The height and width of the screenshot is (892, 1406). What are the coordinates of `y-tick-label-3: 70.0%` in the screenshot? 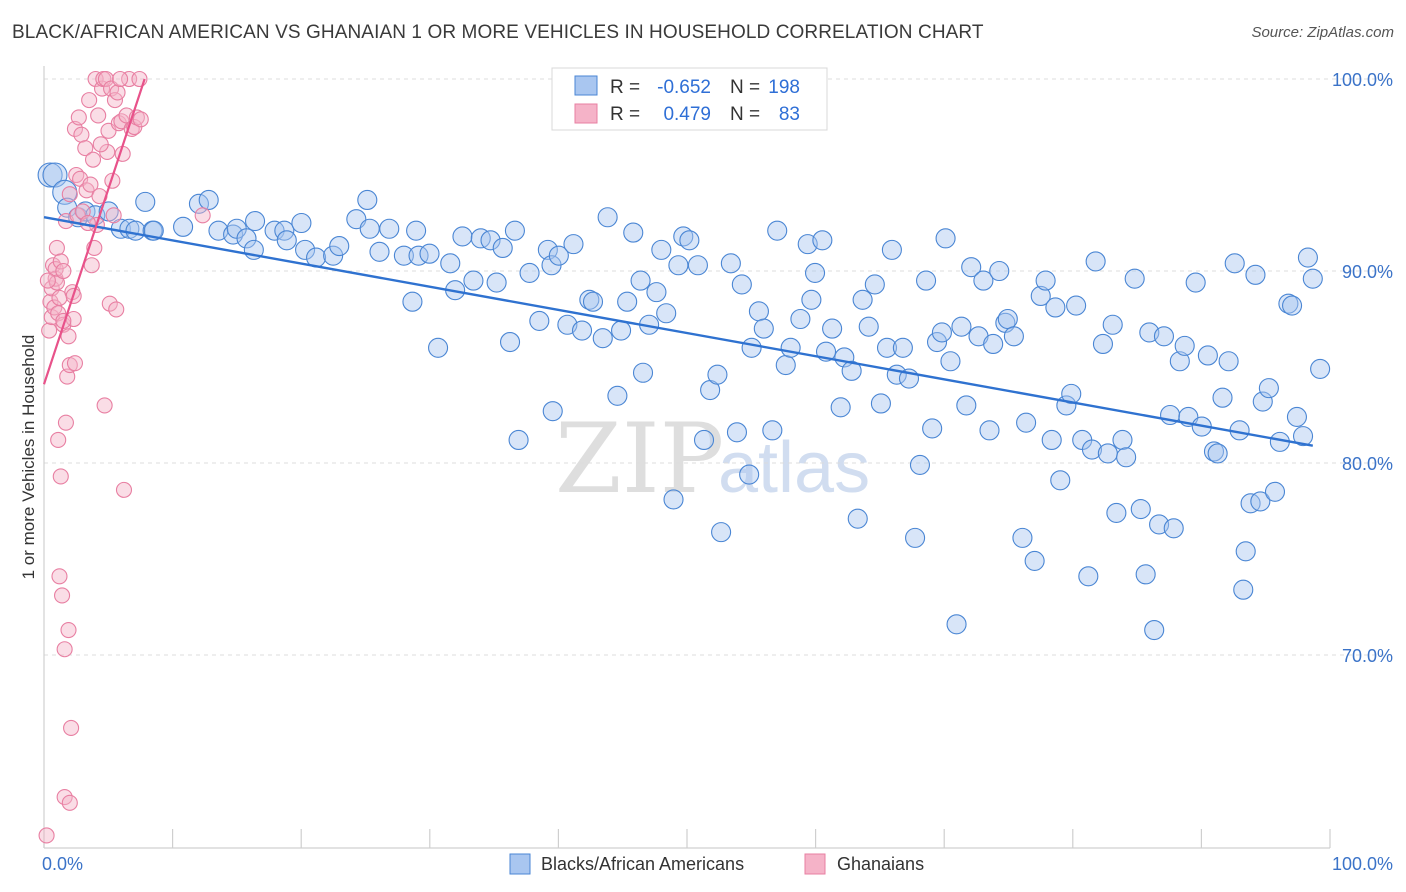 It's located at (1367, 656).